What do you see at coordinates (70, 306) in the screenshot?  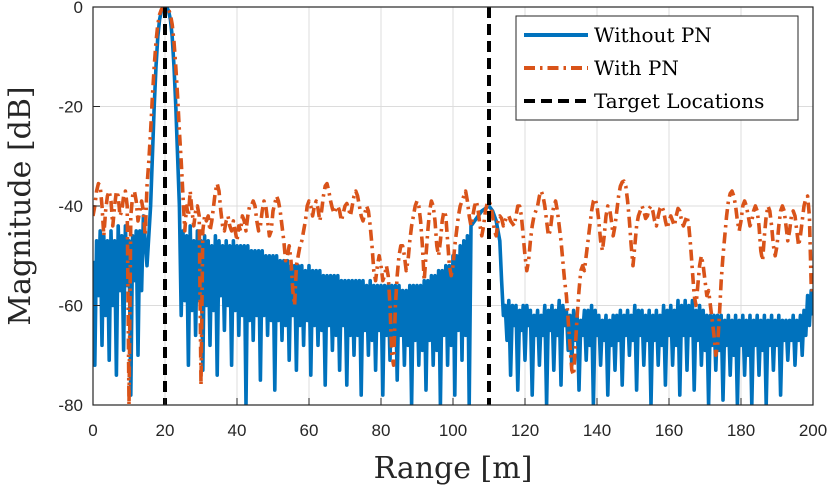 I see `y-tick-label: -60` at bounding box center [70, 306].